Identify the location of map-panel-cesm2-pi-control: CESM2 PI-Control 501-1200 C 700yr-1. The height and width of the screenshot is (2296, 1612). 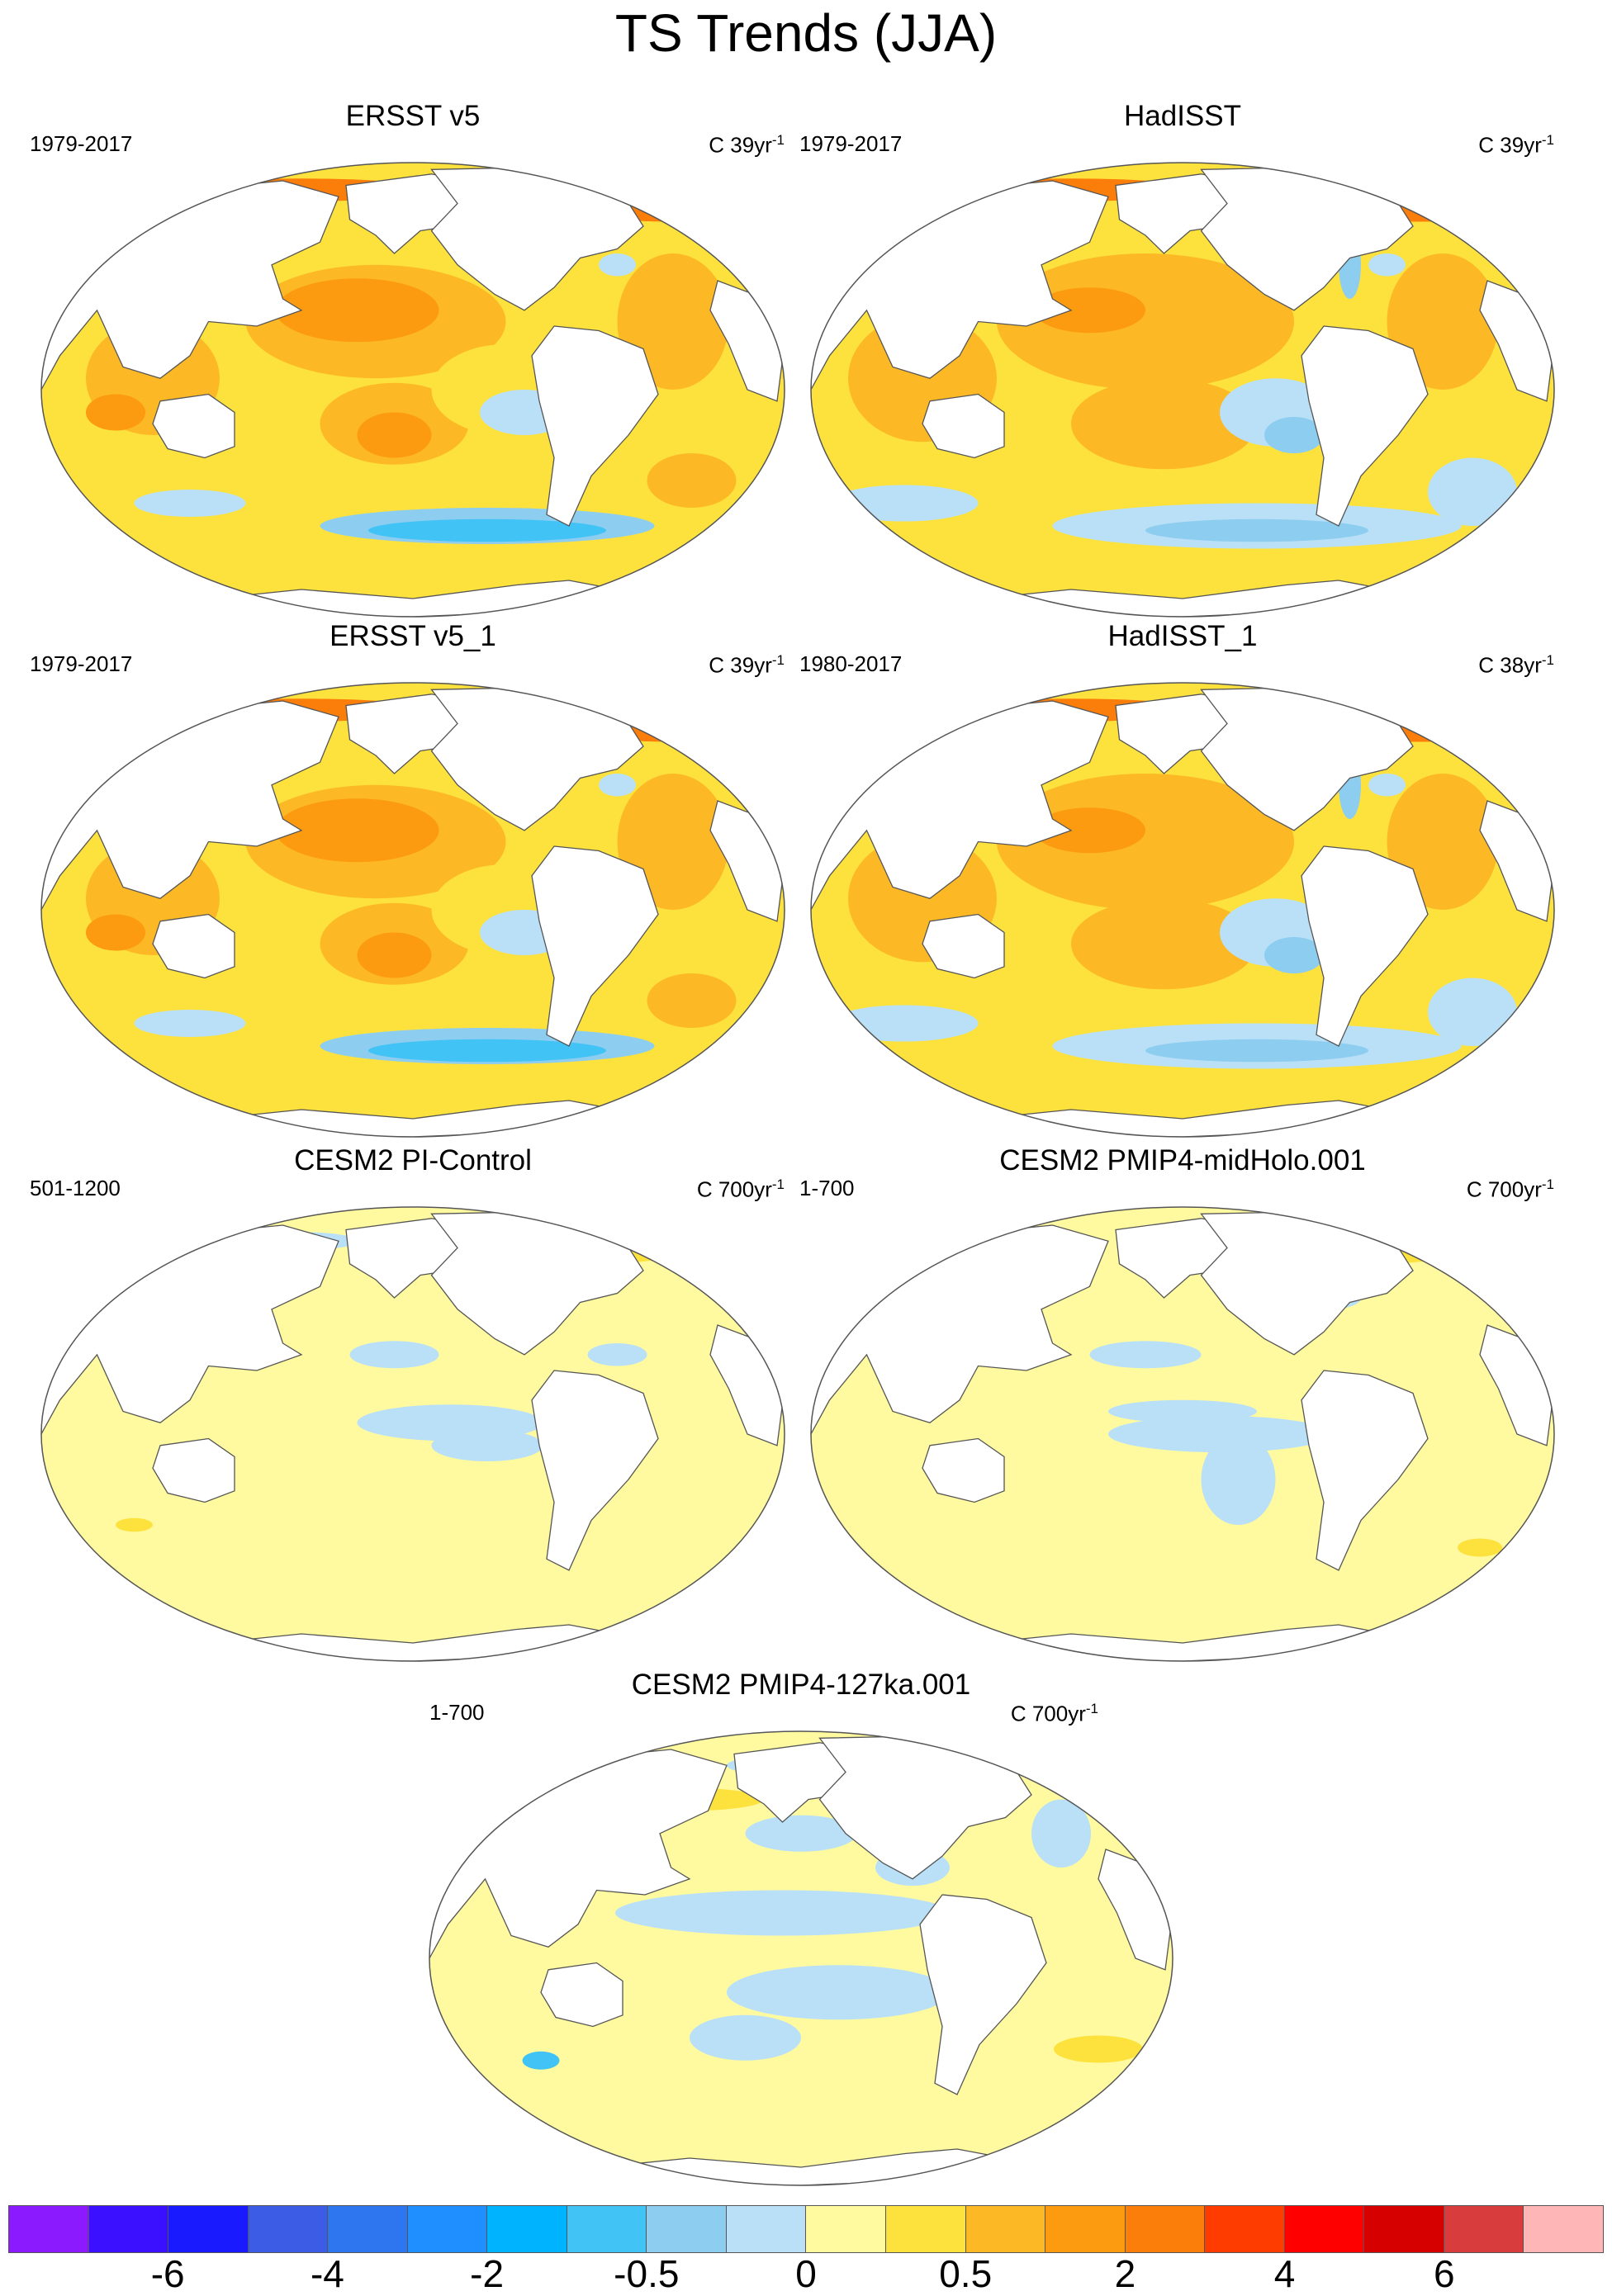
(413, 1411).